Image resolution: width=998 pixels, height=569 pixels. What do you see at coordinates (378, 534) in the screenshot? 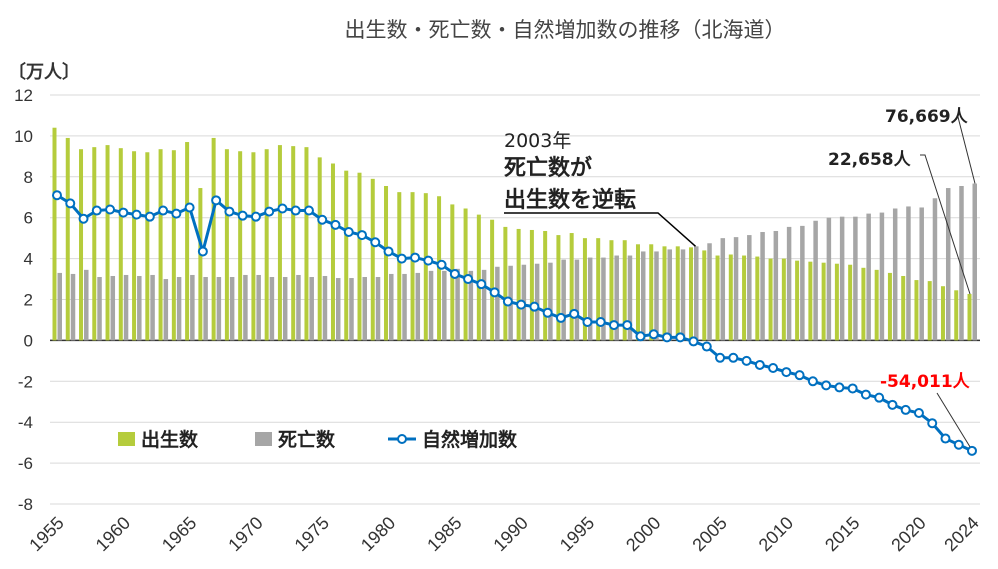
I see `x-tick-label: 1980` at bounding box center [378, 534].